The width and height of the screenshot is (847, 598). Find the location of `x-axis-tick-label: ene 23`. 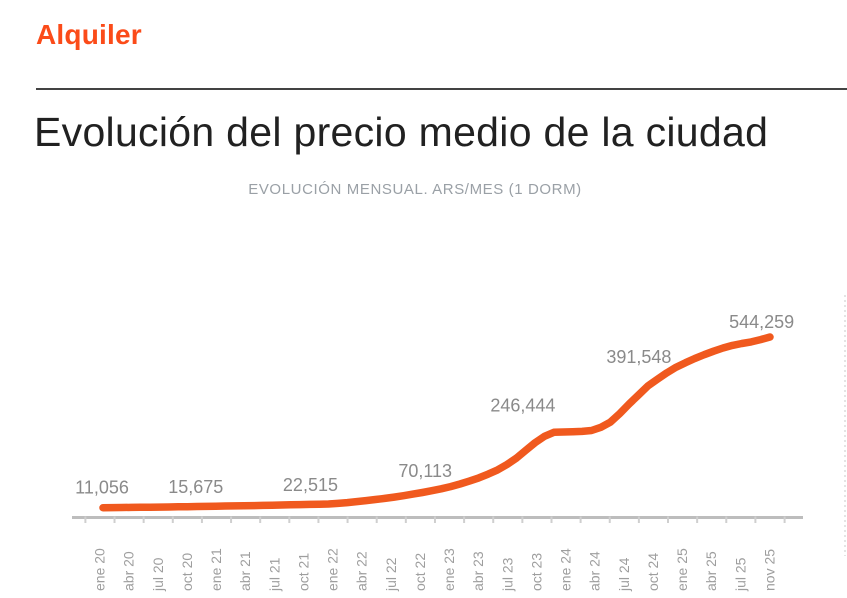

x-axis-tick-label: ene 23 is located at coordinates (449, 569).